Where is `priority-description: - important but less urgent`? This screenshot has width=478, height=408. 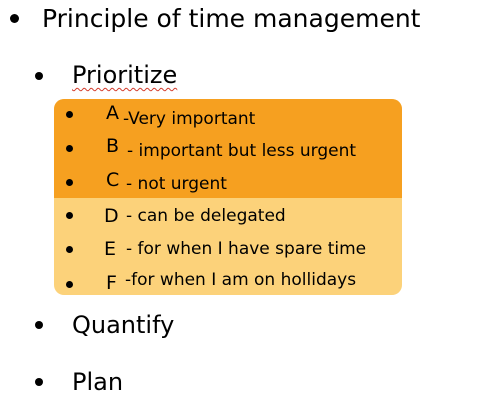
priority-description: - important but less urgent is located at coordinates (242, 151).